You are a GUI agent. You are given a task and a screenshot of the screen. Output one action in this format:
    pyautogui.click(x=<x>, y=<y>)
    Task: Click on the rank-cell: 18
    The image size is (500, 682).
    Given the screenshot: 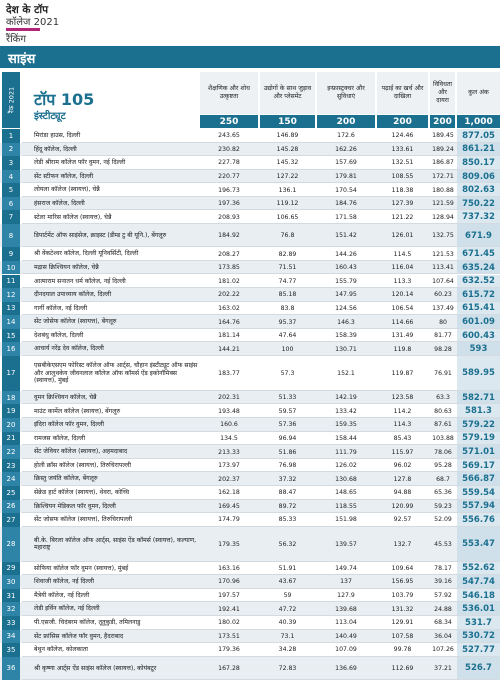 What is the action you would take?
    pyautogui.click(x=11, y=397)
    